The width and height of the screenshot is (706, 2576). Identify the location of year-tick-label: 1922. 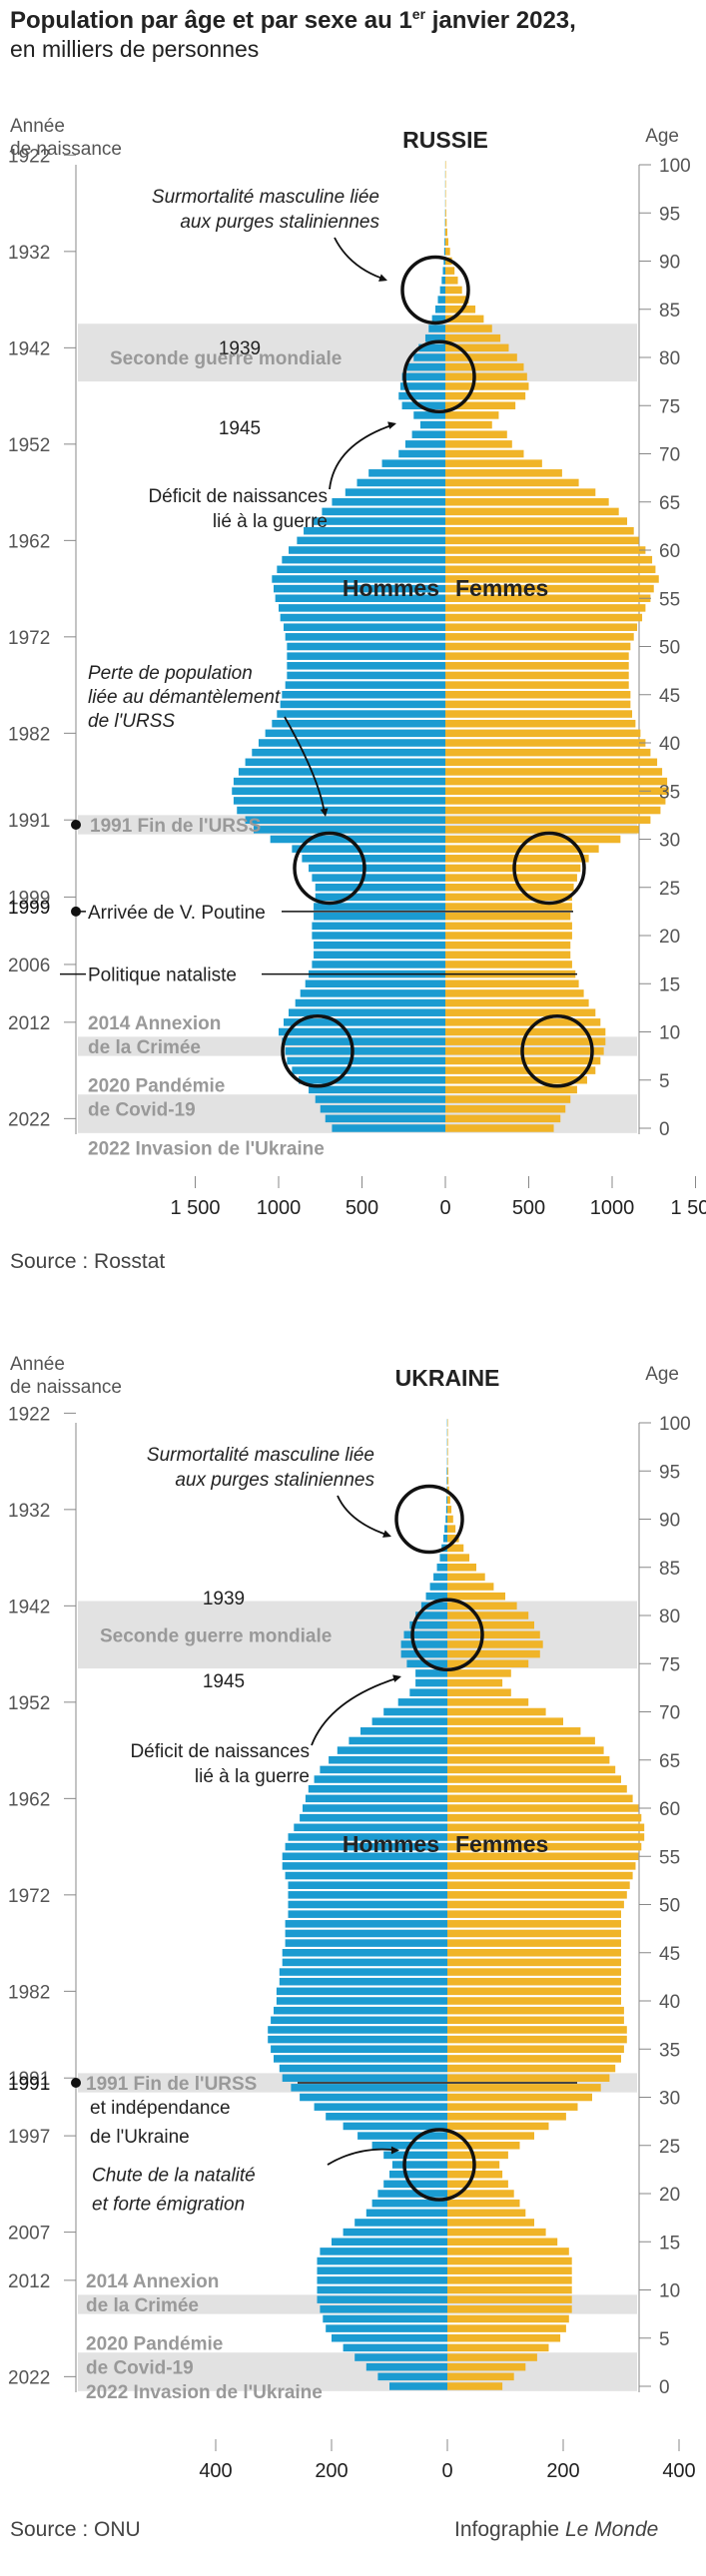
(29, 156).